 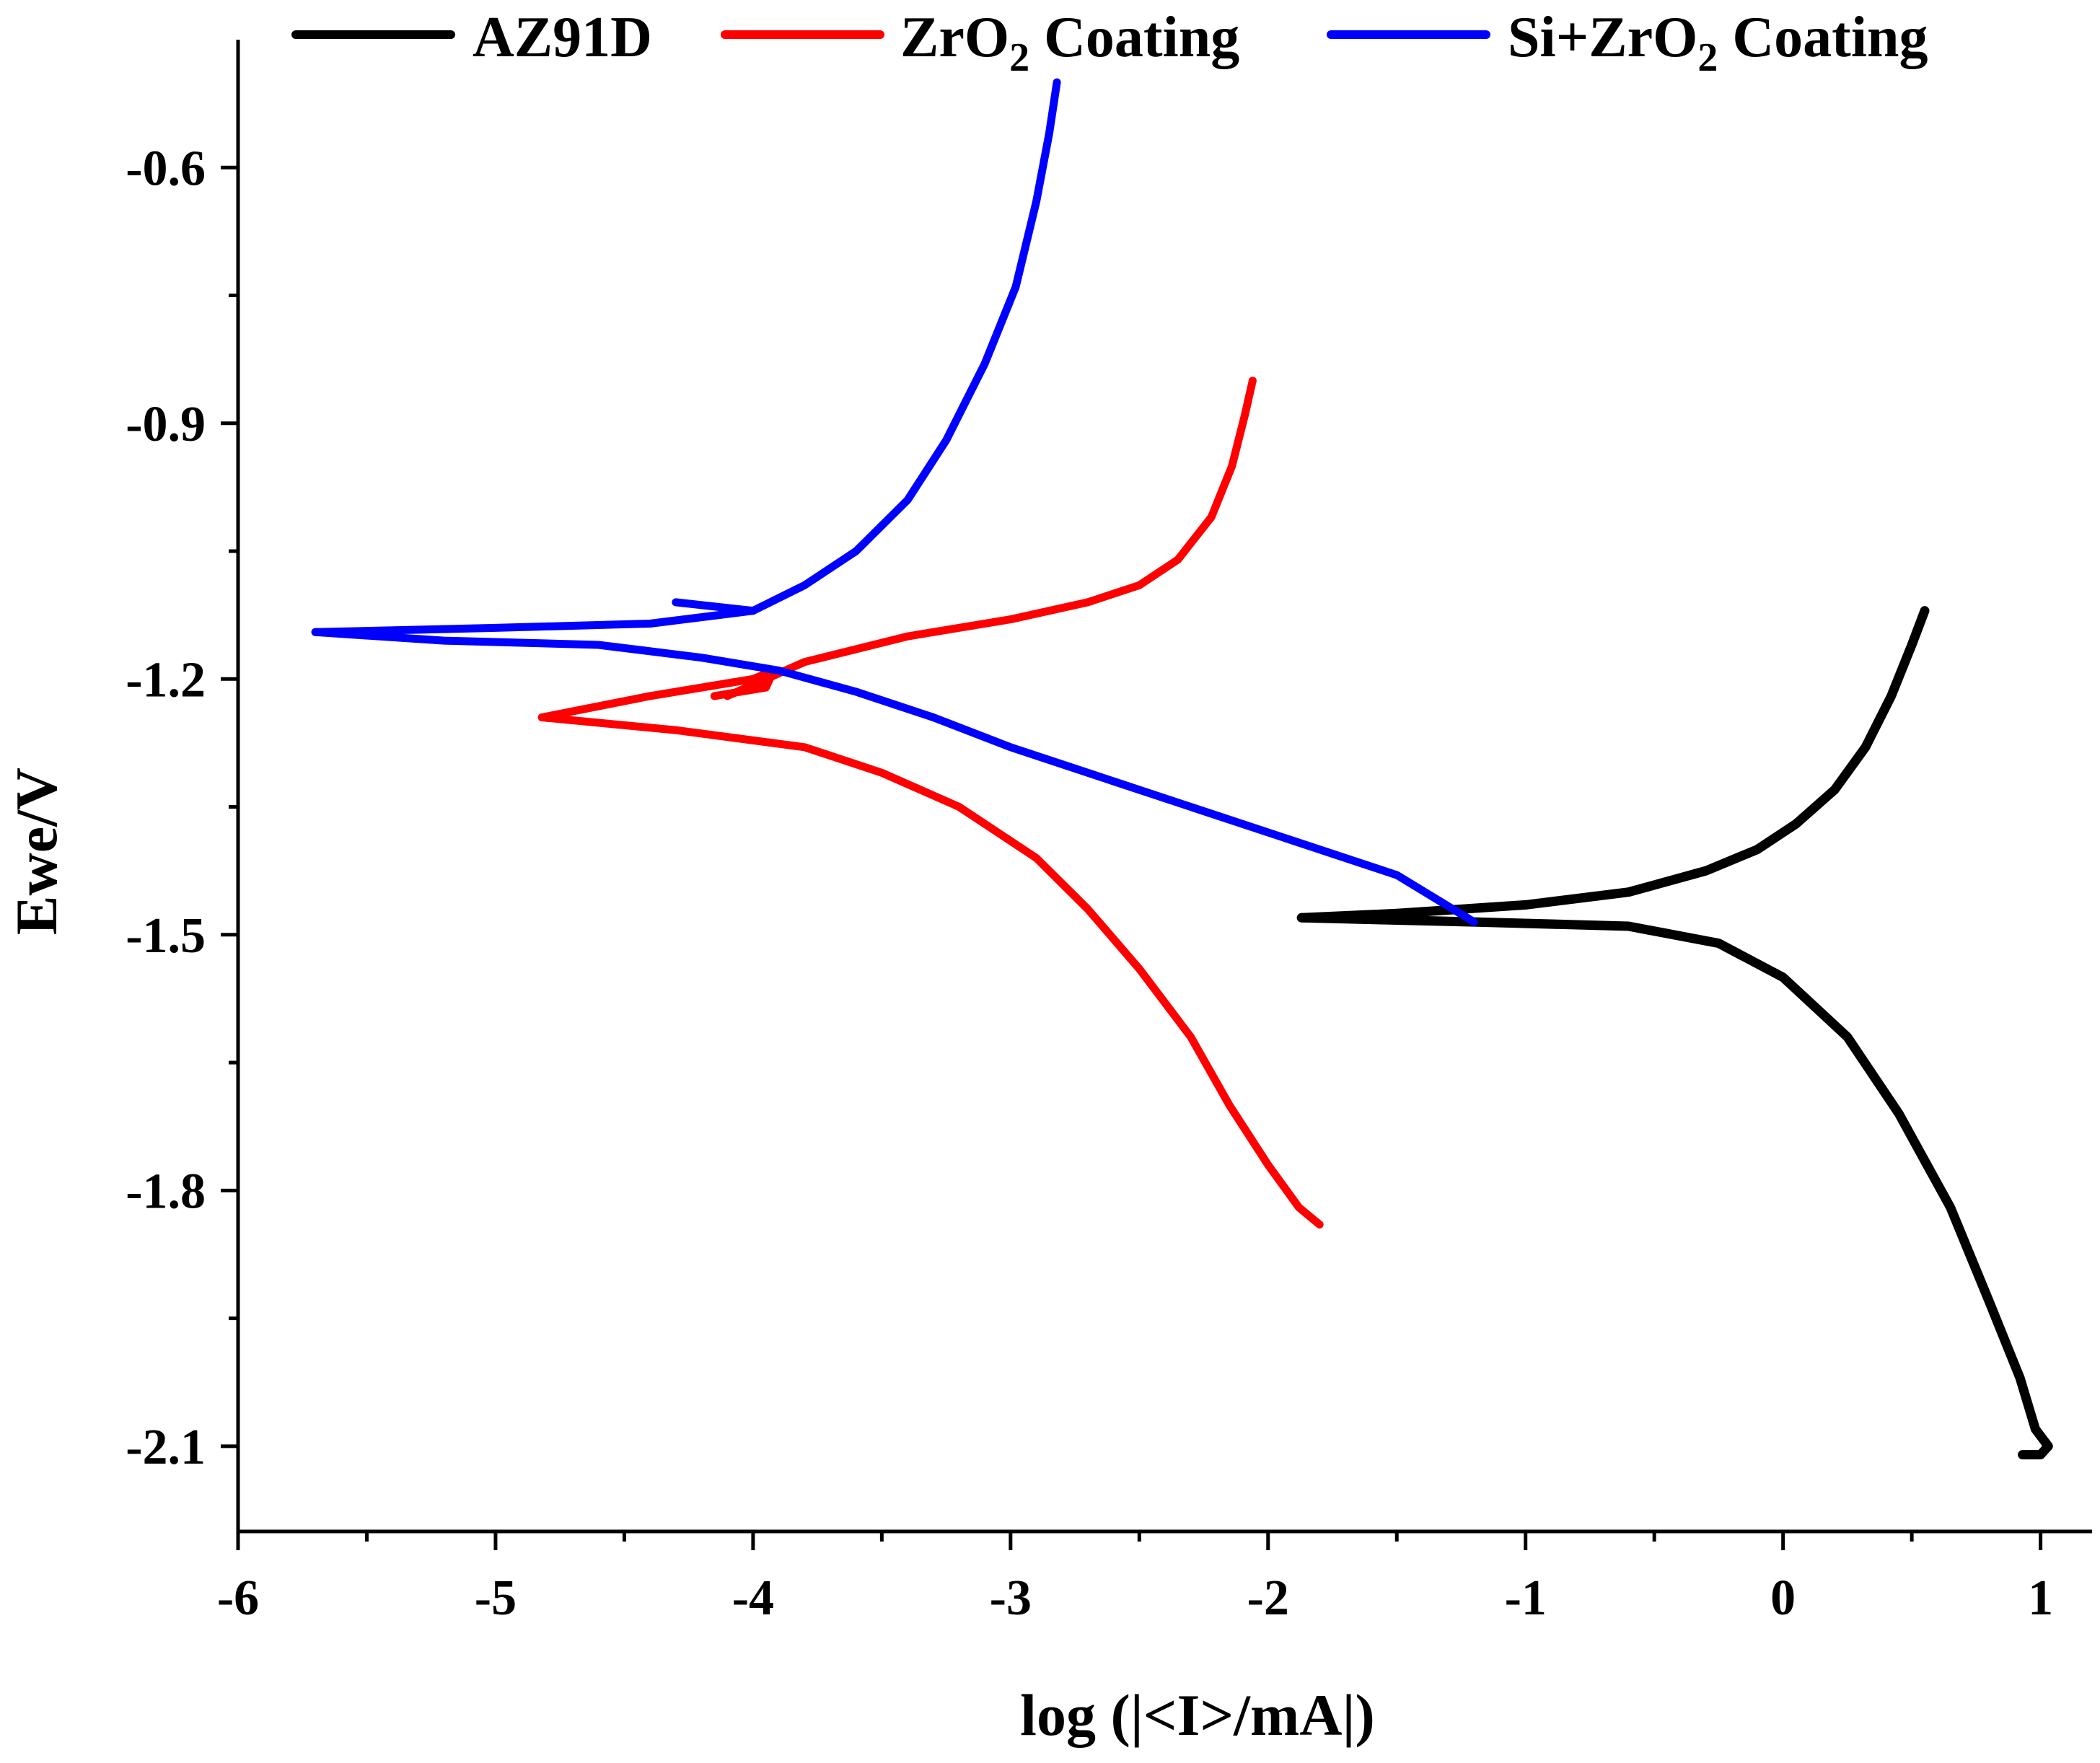 I want to click on y-tick-label: -1.5, so click(x=166, y=936).